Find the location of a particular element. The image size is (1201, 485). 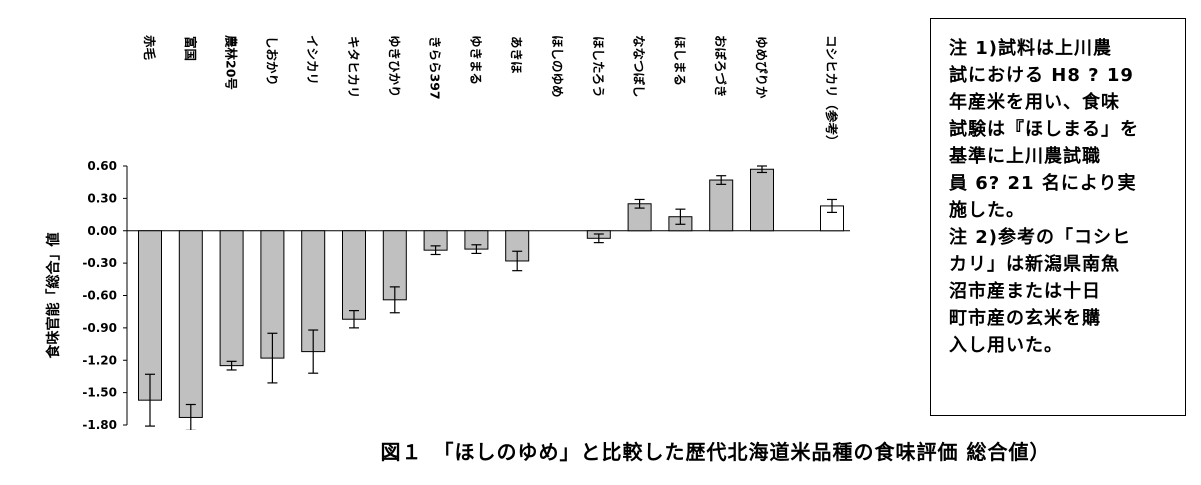

category-label: きらら397 is located at coordinates (435, 68).